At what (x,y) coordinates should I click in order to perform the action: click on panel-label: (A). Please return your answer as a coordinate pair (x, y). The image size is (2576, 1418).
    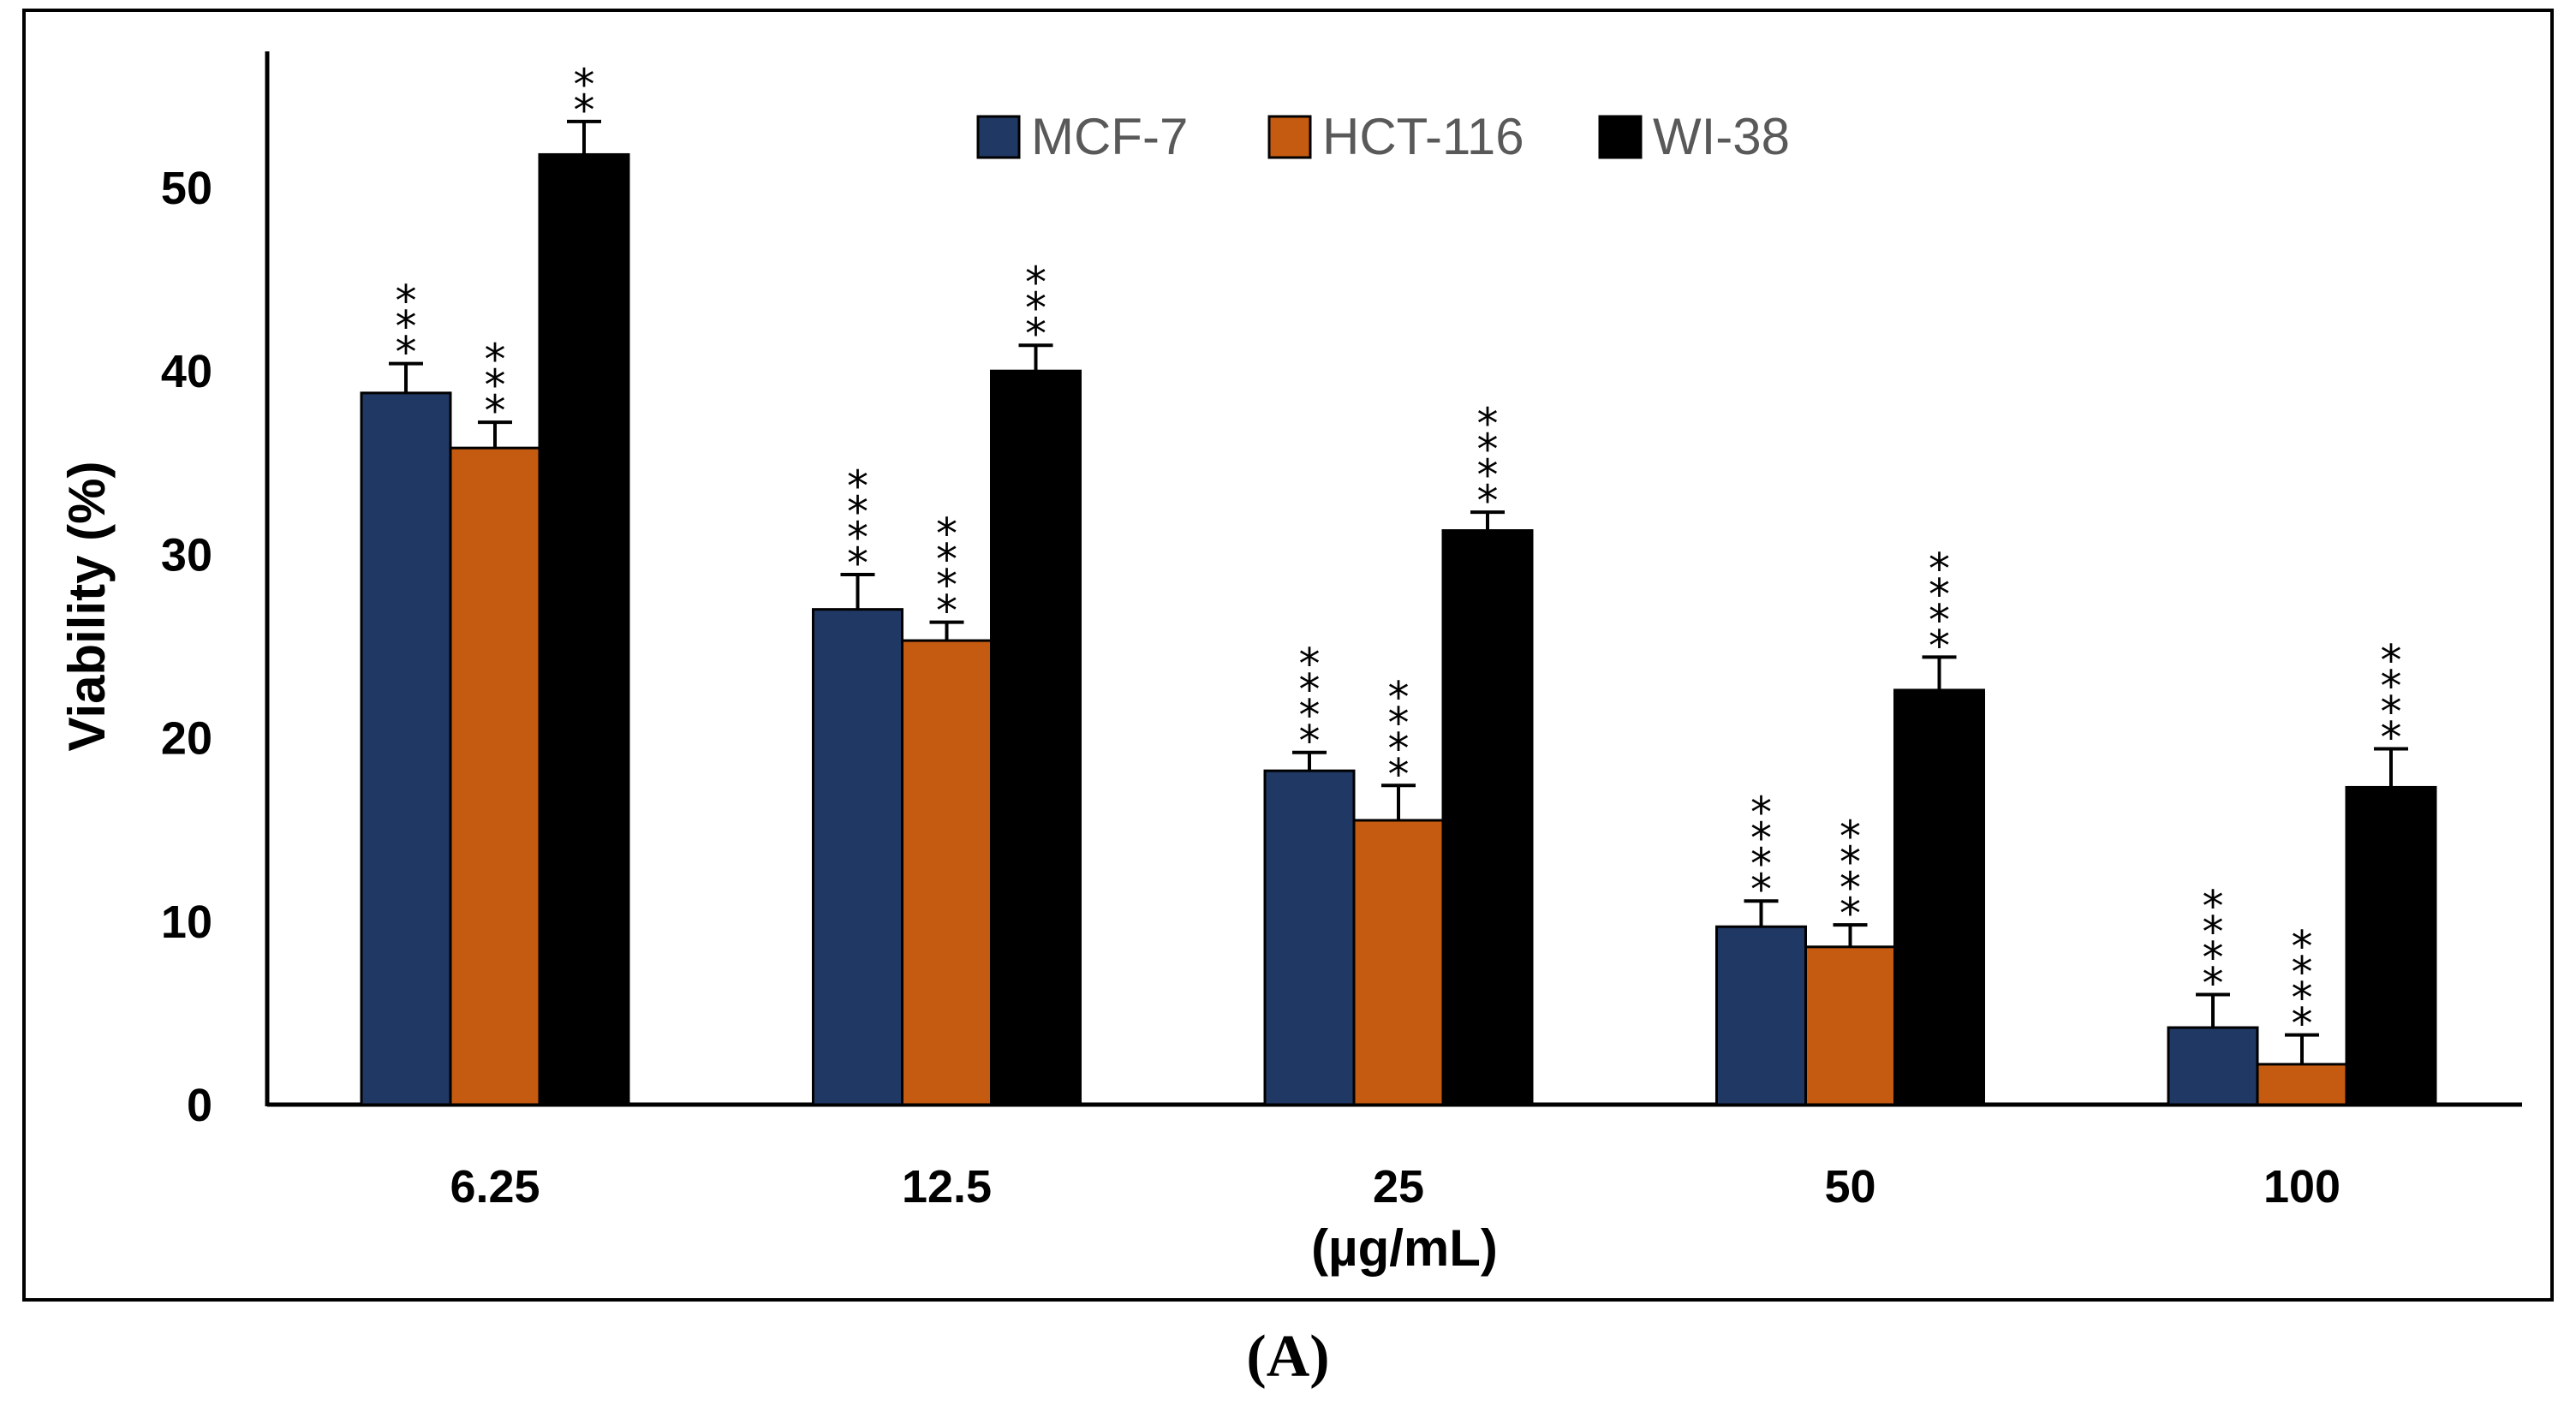
    Looking at the image, I should click on (1288, 1357).